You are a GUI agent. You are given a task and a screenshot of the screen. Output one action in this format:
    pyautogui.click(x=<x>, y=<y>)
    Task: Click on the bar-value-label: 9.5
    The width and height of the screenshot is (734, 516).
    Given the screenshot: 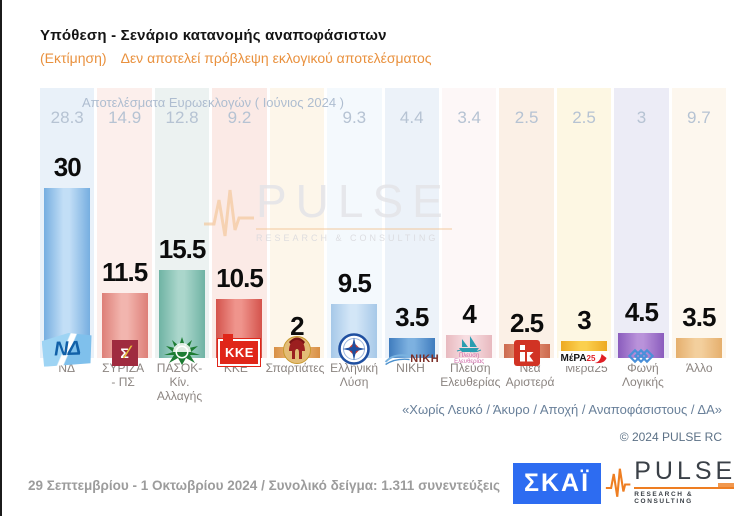 What is the action you would take?
    pyautogui.click(x=354, y=283)
    